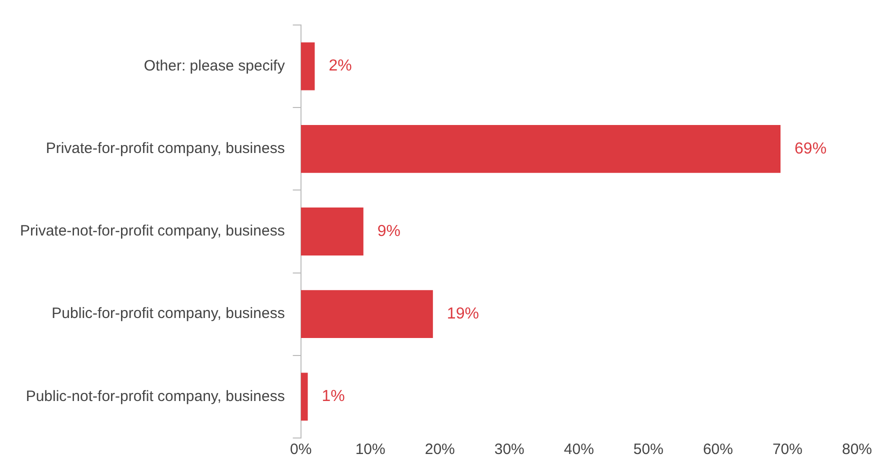 The image size is (885, 470). Describe the element at coordinates (579, 449) in the screenshot. I see `x-tick-label: 40%` at that location.